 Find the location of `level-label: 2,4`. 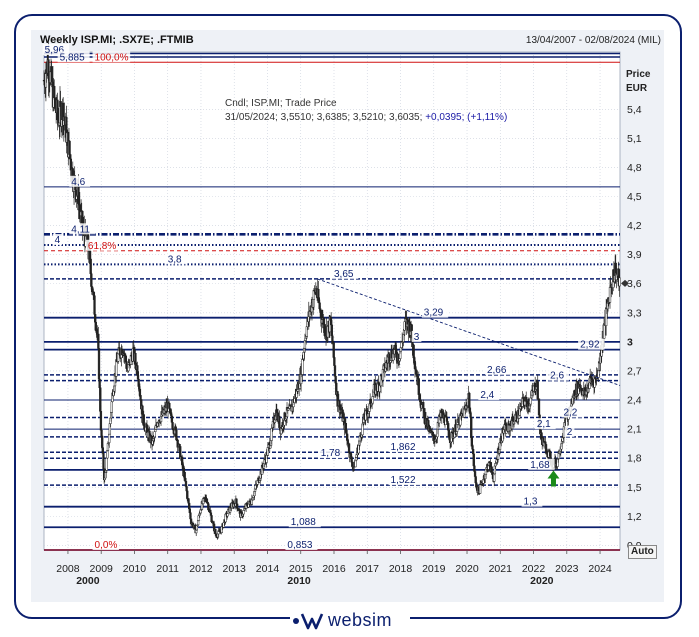

level-label: 2,4 is located at coordinates (487, 395).